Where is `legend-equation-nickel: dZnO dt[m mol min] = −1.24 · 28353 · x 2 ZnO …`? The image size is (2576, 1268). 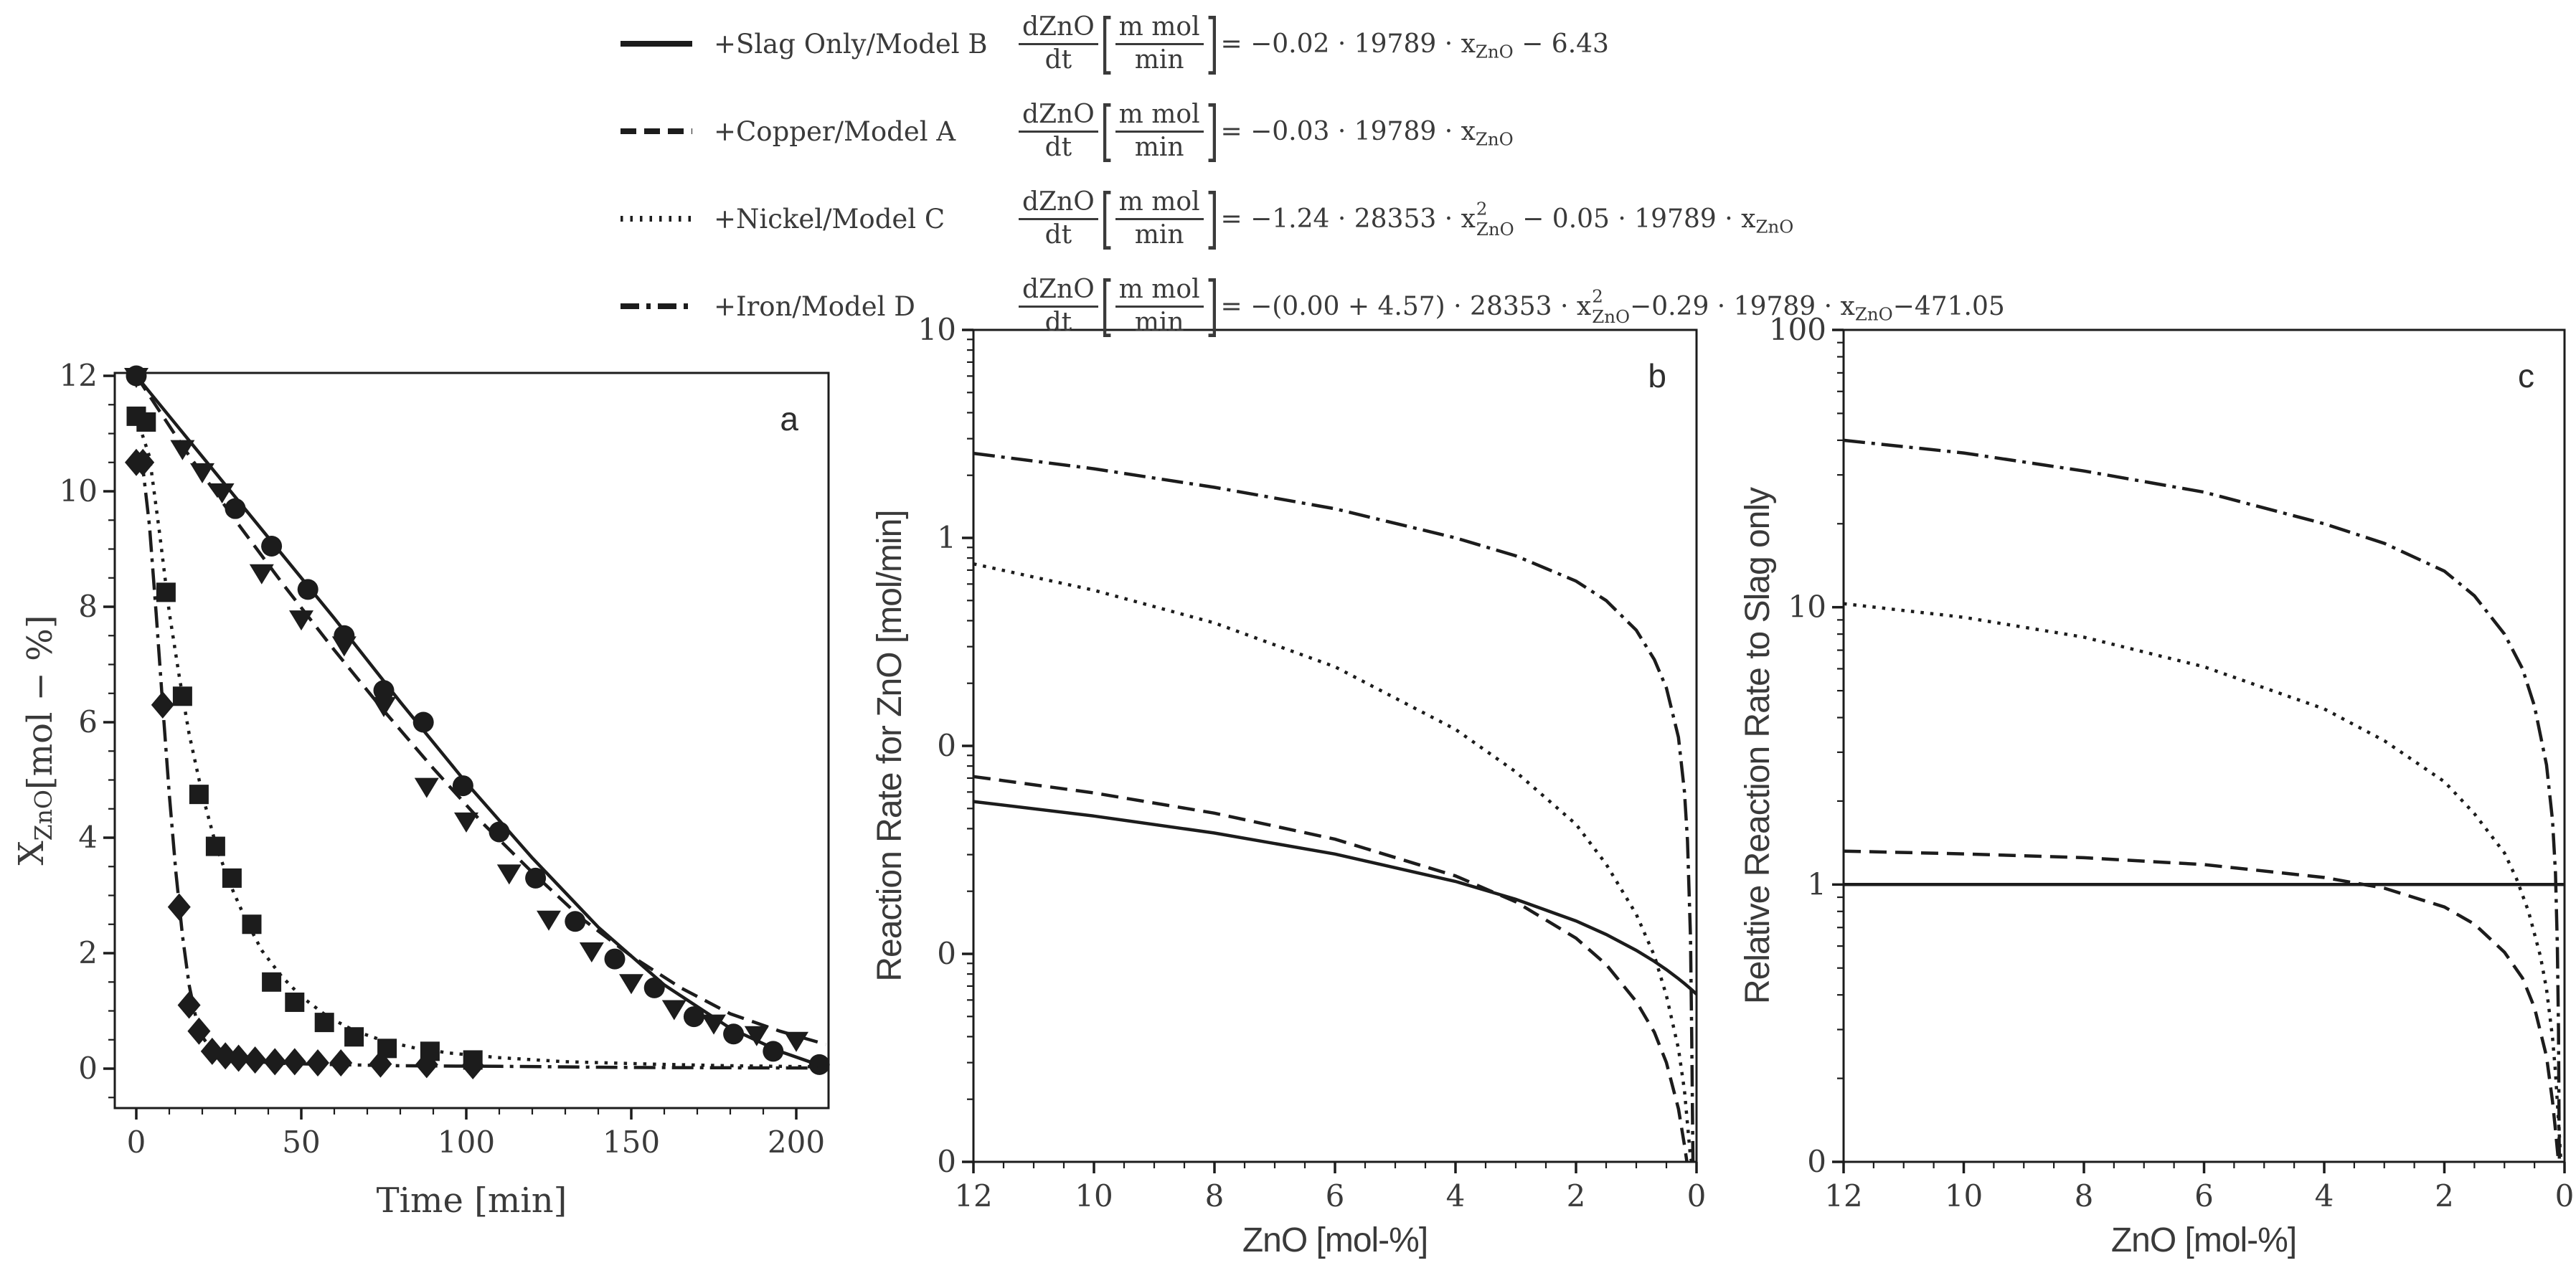
legend-equation-nickel: dZnO dt[m mol min] = −1.24 · 28353 · x 2 ZnO … is located at coordinates (1406, 219).